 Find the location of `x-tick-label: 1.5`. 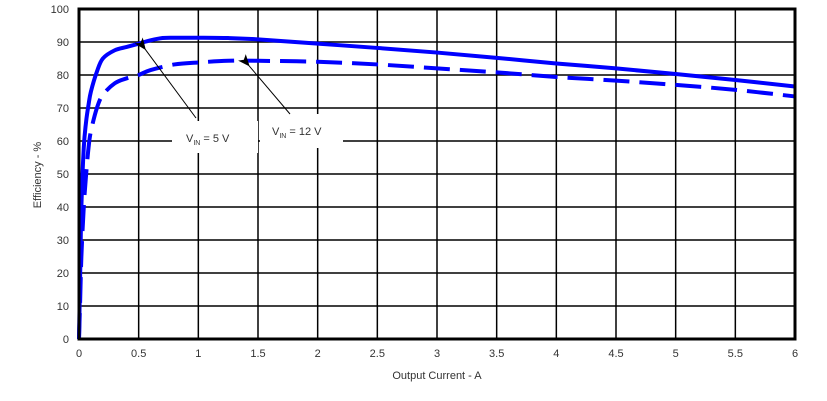

x-tick-label: 1.5 is located at coordinates (257, 354).